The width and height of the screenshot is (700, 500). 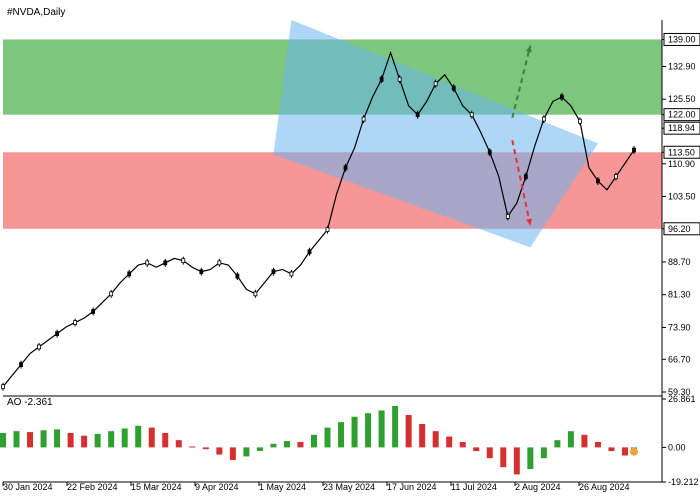 I want to click on price-badge-label: 139.00, so click(x=682, y=39).